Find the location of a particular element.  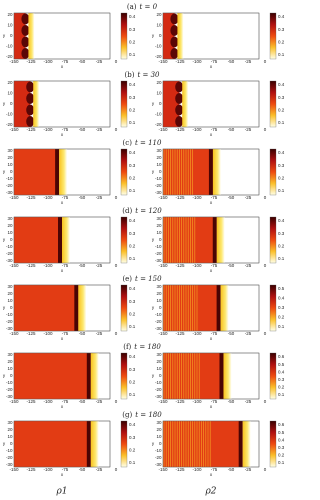

caption-time: t = 30 is located at coordinates (148, 75).